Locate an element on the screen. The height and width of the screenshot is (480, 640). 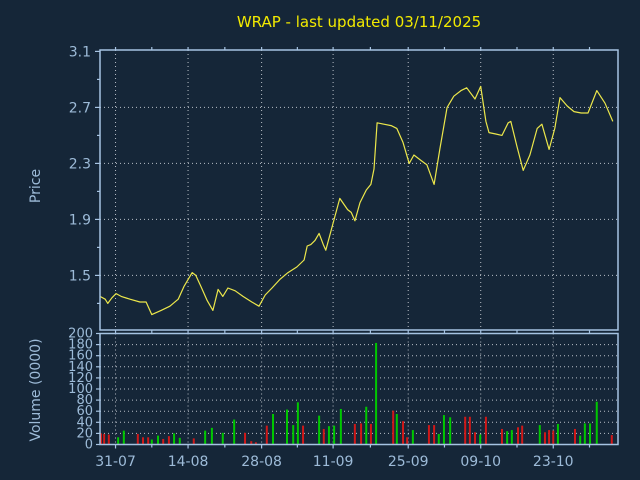
x-tick-label: 11-09 is located at coordinates (333, 462).